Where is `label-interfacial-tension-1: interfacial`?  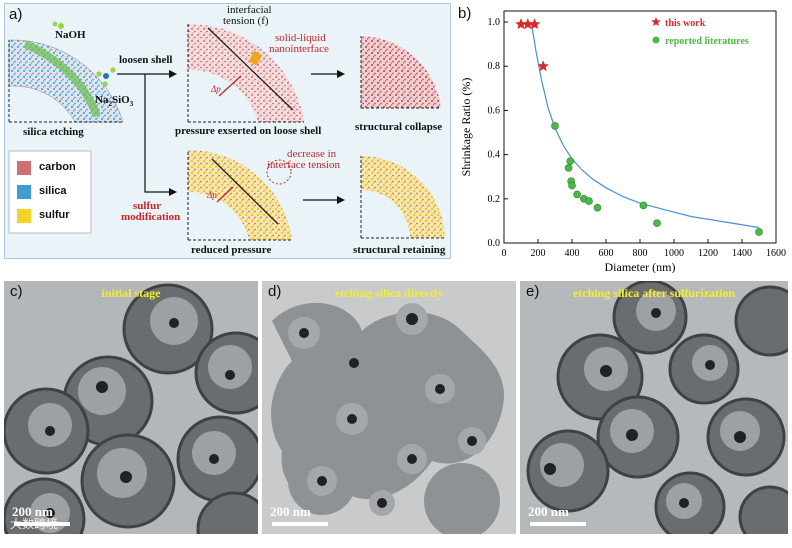
label-interfacial-tension-1: interfacial is located at coordinates (249, 10).